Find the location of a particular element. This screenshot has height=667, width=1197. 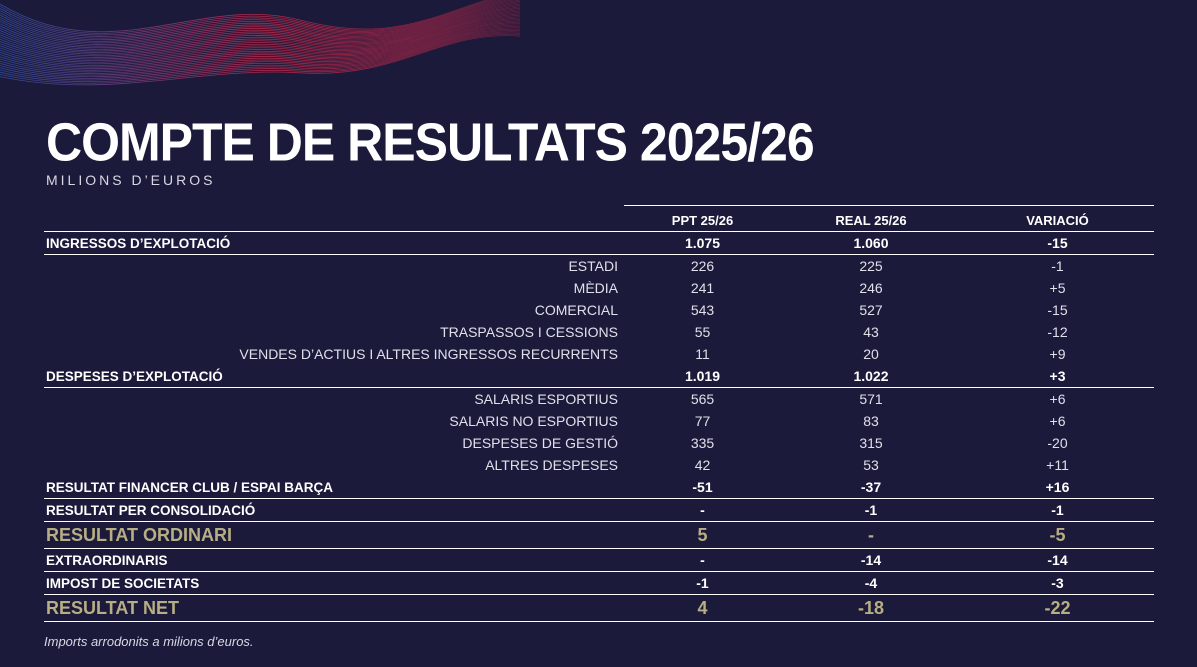

table-row: COMERCIAL 543 527 -15 is located at coordinates (599, 310).